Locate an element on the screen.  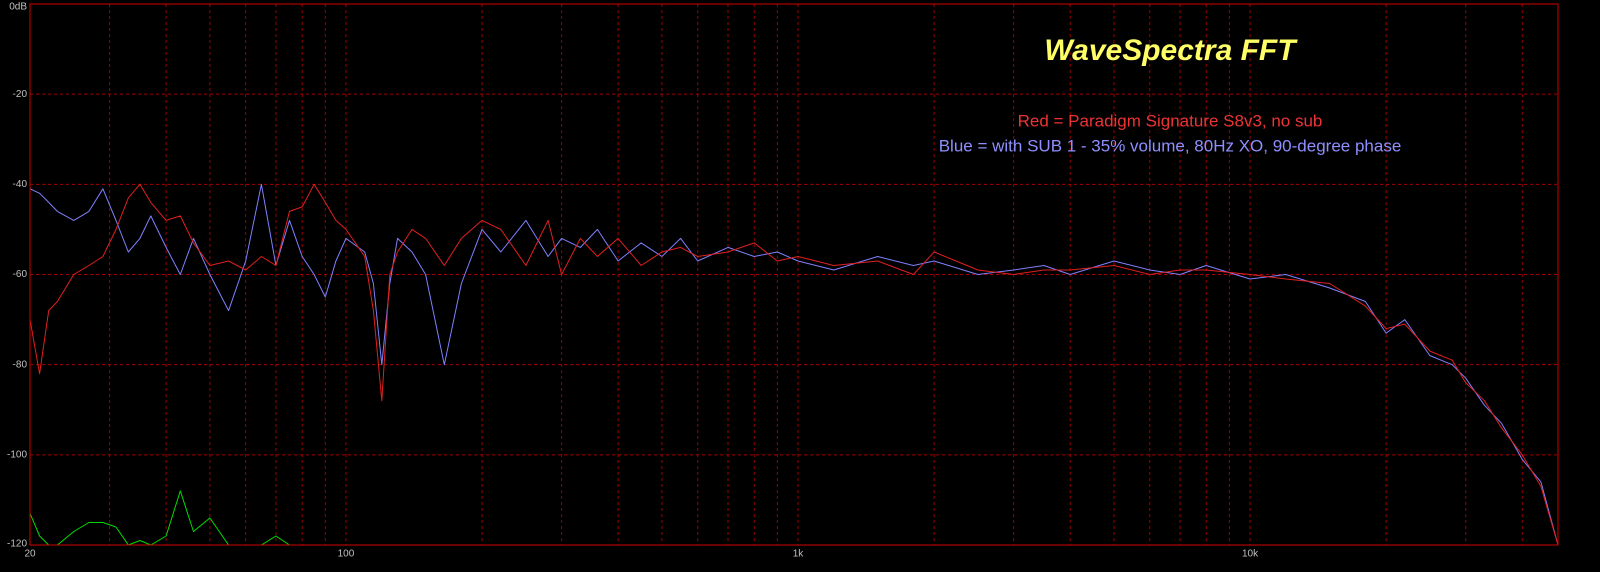
y-tick-label: 0dB is located at coordinates (18, 7).